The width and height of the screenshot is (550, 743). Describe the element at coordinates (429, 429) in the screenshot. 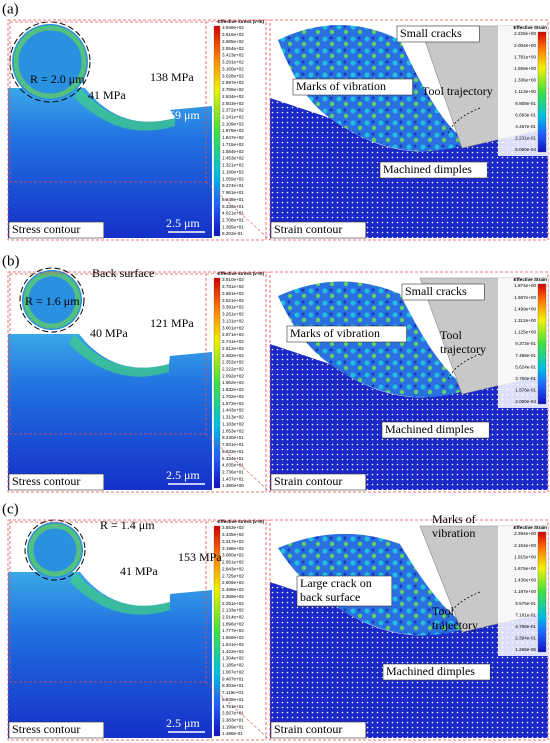

I see `annotation: Machined dimples` at that location.